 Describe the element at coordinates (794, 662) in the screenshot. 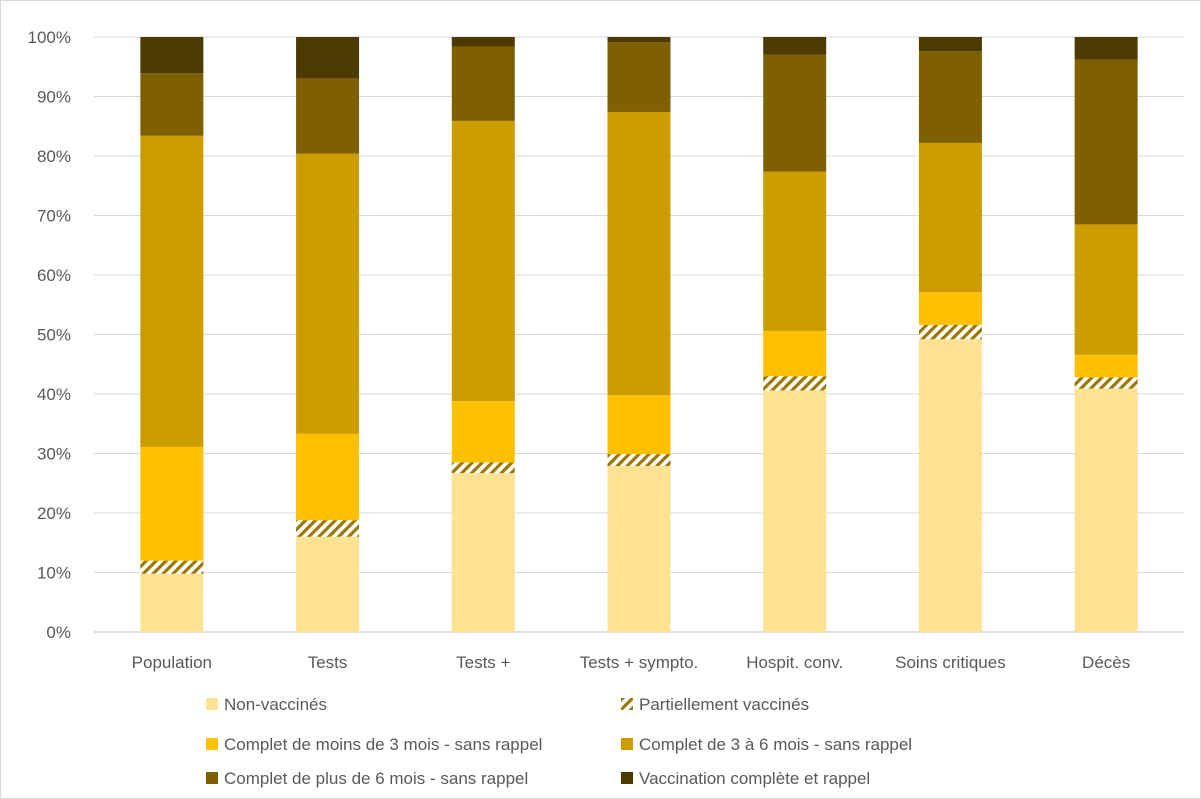

I see `x-tick-label: Hospit. conv.` at that location.